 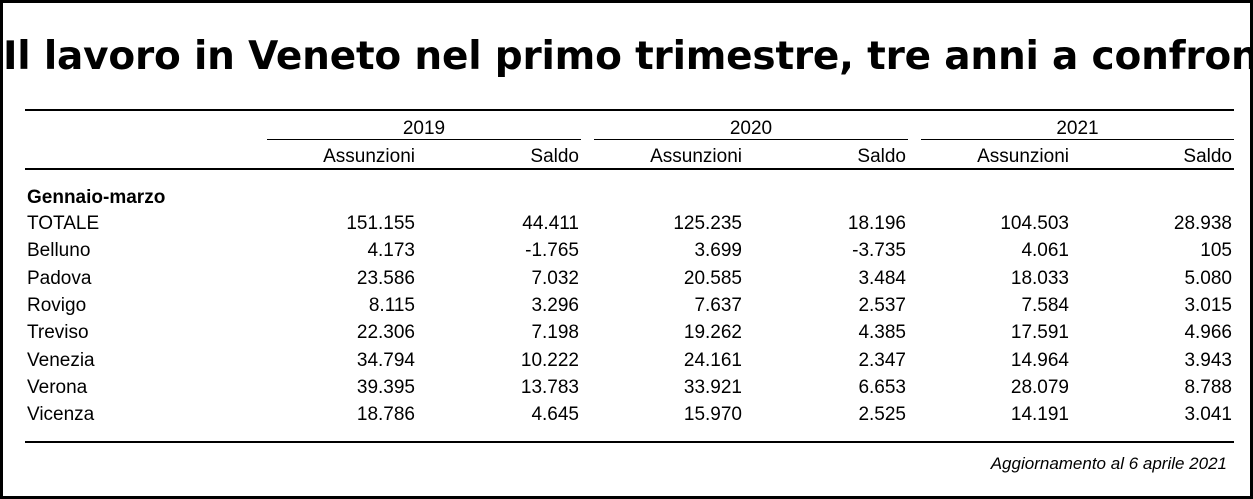 What do you see at coordinates (1208, 332) in the screenshot?
I see `table-cell: 4.966` at bounding box center [1208, 332].